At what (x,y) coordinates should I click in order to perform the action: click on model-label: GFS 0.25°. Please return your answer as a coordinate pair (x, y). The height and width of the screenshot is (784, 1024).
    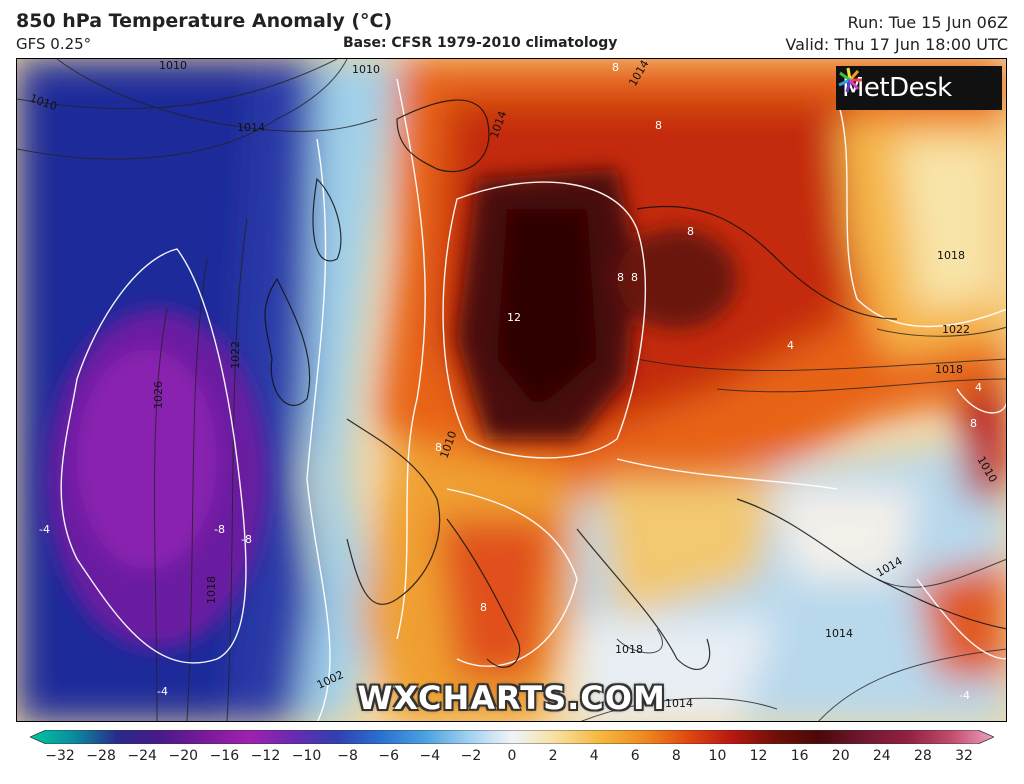
    Looking at the image, I should click on (54, 44).